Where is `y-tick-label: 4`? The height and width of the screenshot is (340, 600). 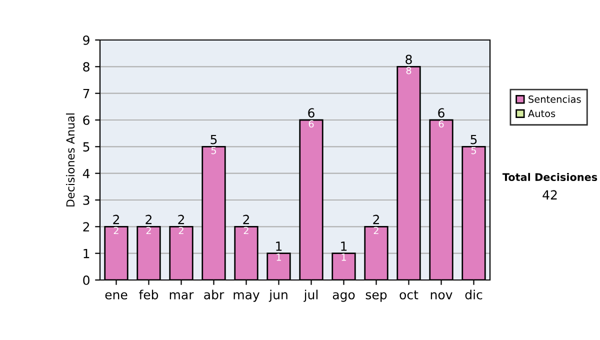 y-tick-label: 4 is located at coordinates (86, 173).